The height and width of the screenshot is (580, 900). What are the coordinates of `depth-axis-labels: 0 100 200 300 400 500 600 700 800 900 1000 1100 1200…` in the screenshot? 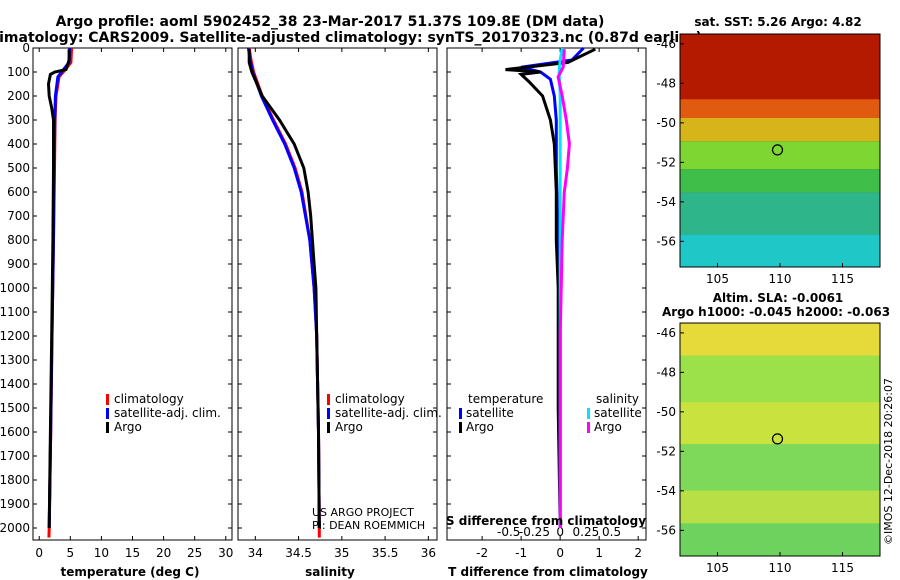 It's located at (15, 288).